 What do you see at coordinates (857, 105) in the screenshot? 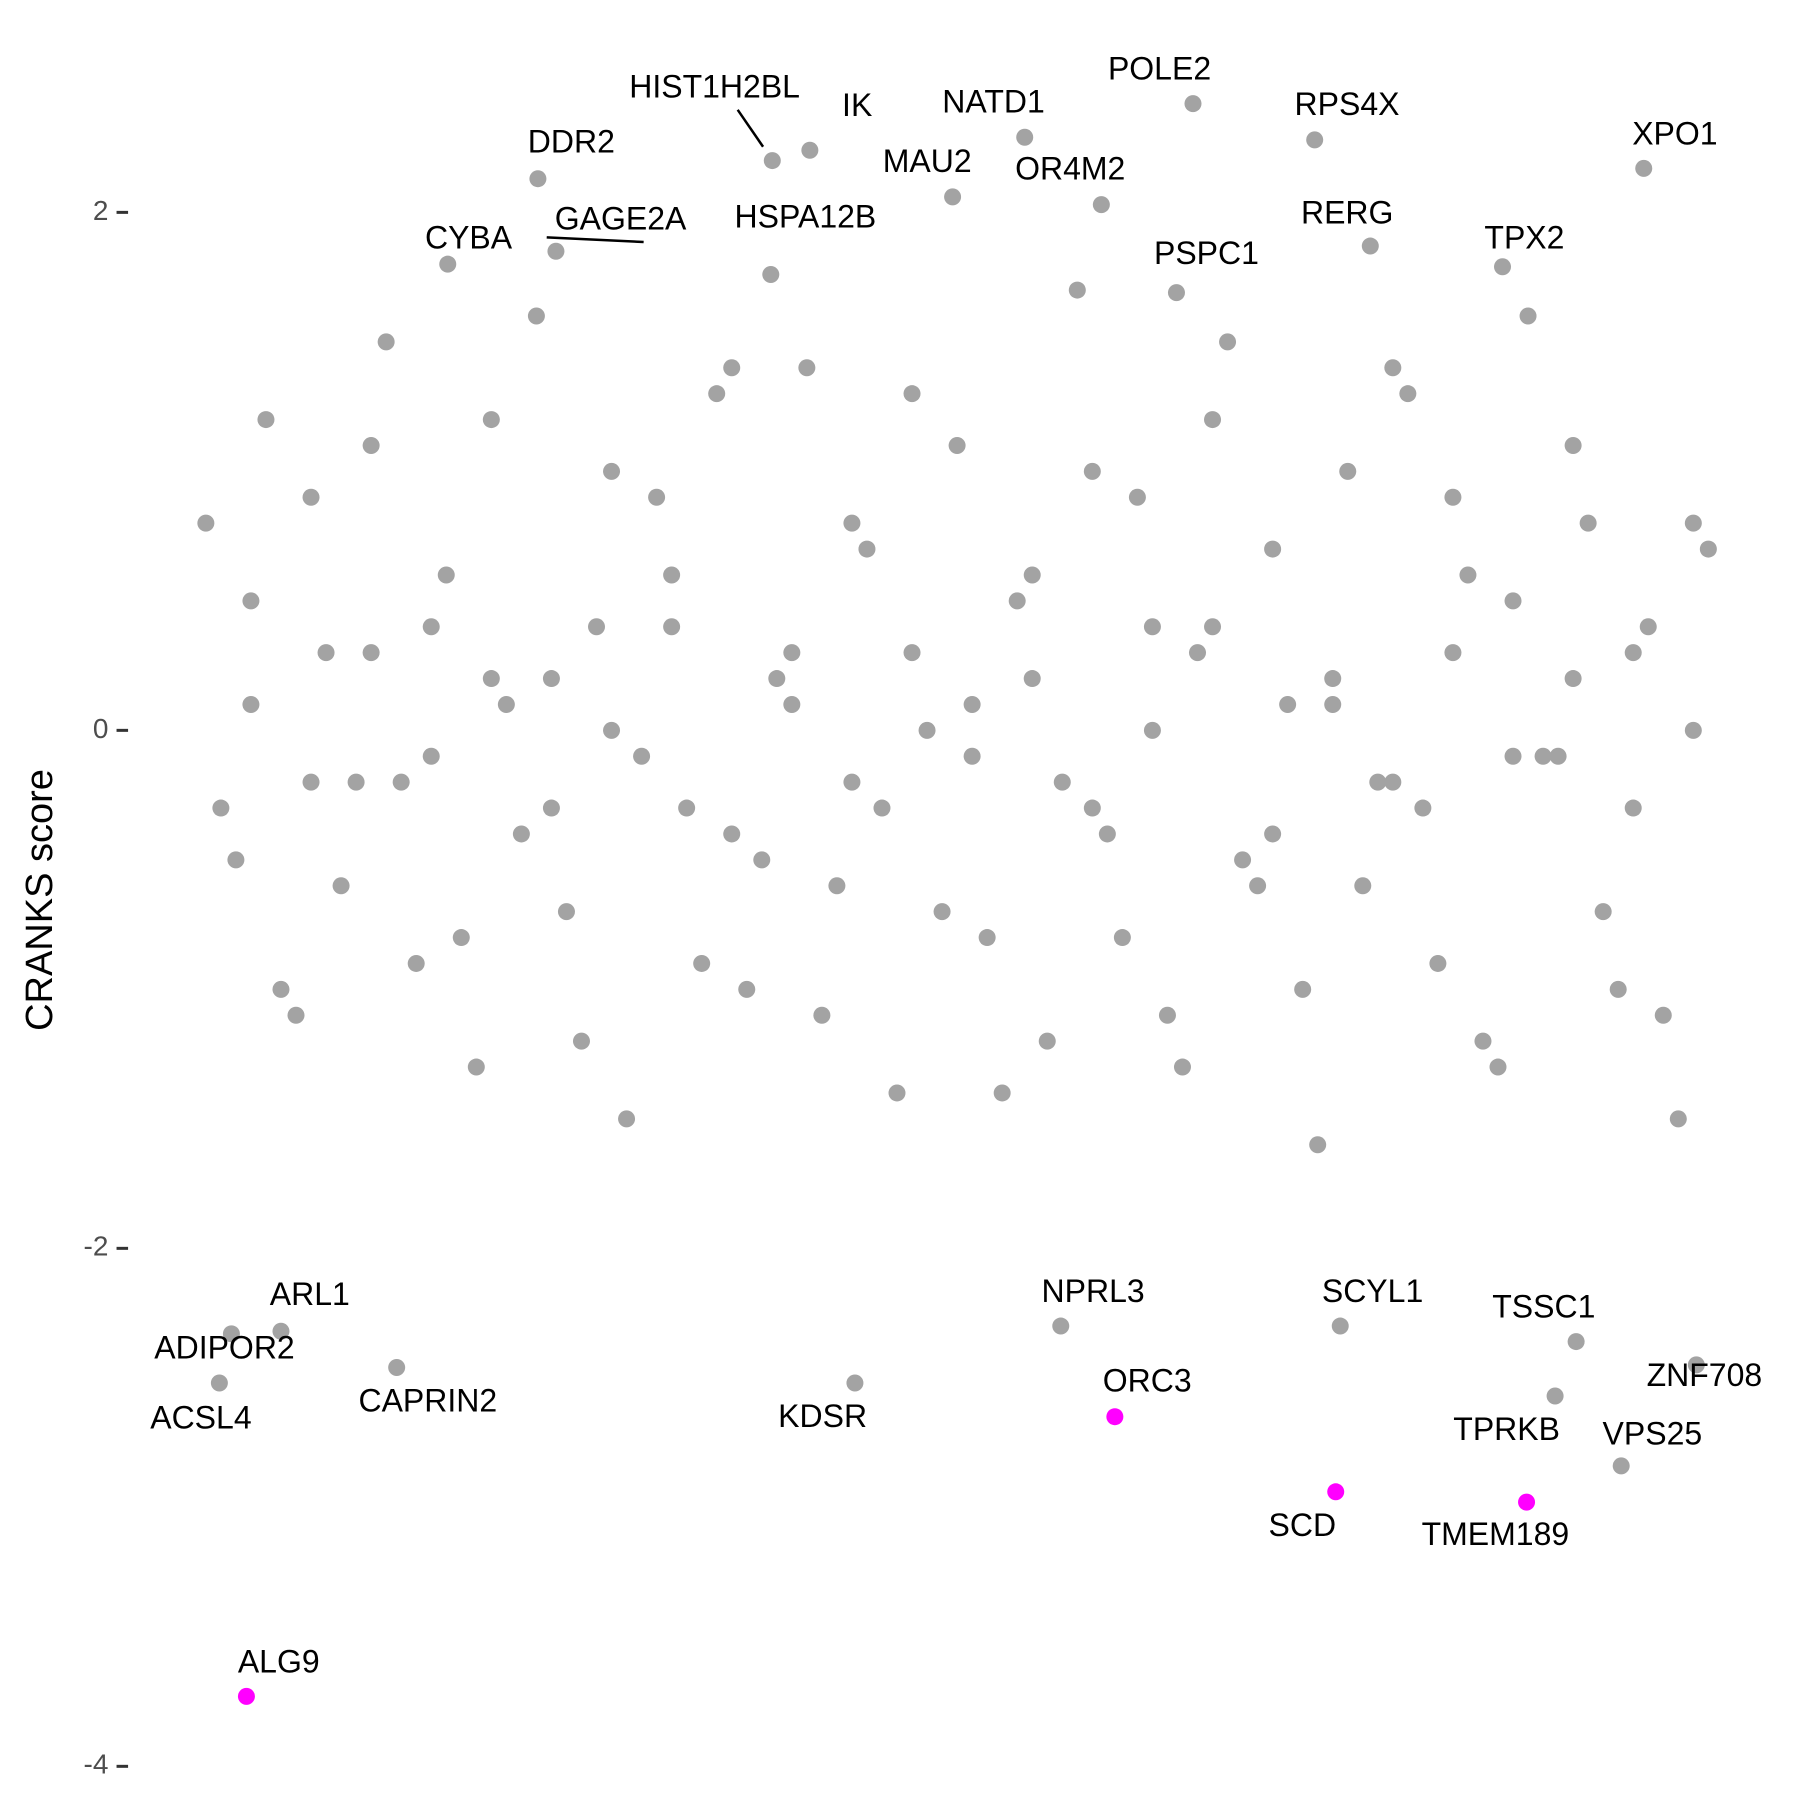
I see `point-label: IK` at bounding box center [857, 105].